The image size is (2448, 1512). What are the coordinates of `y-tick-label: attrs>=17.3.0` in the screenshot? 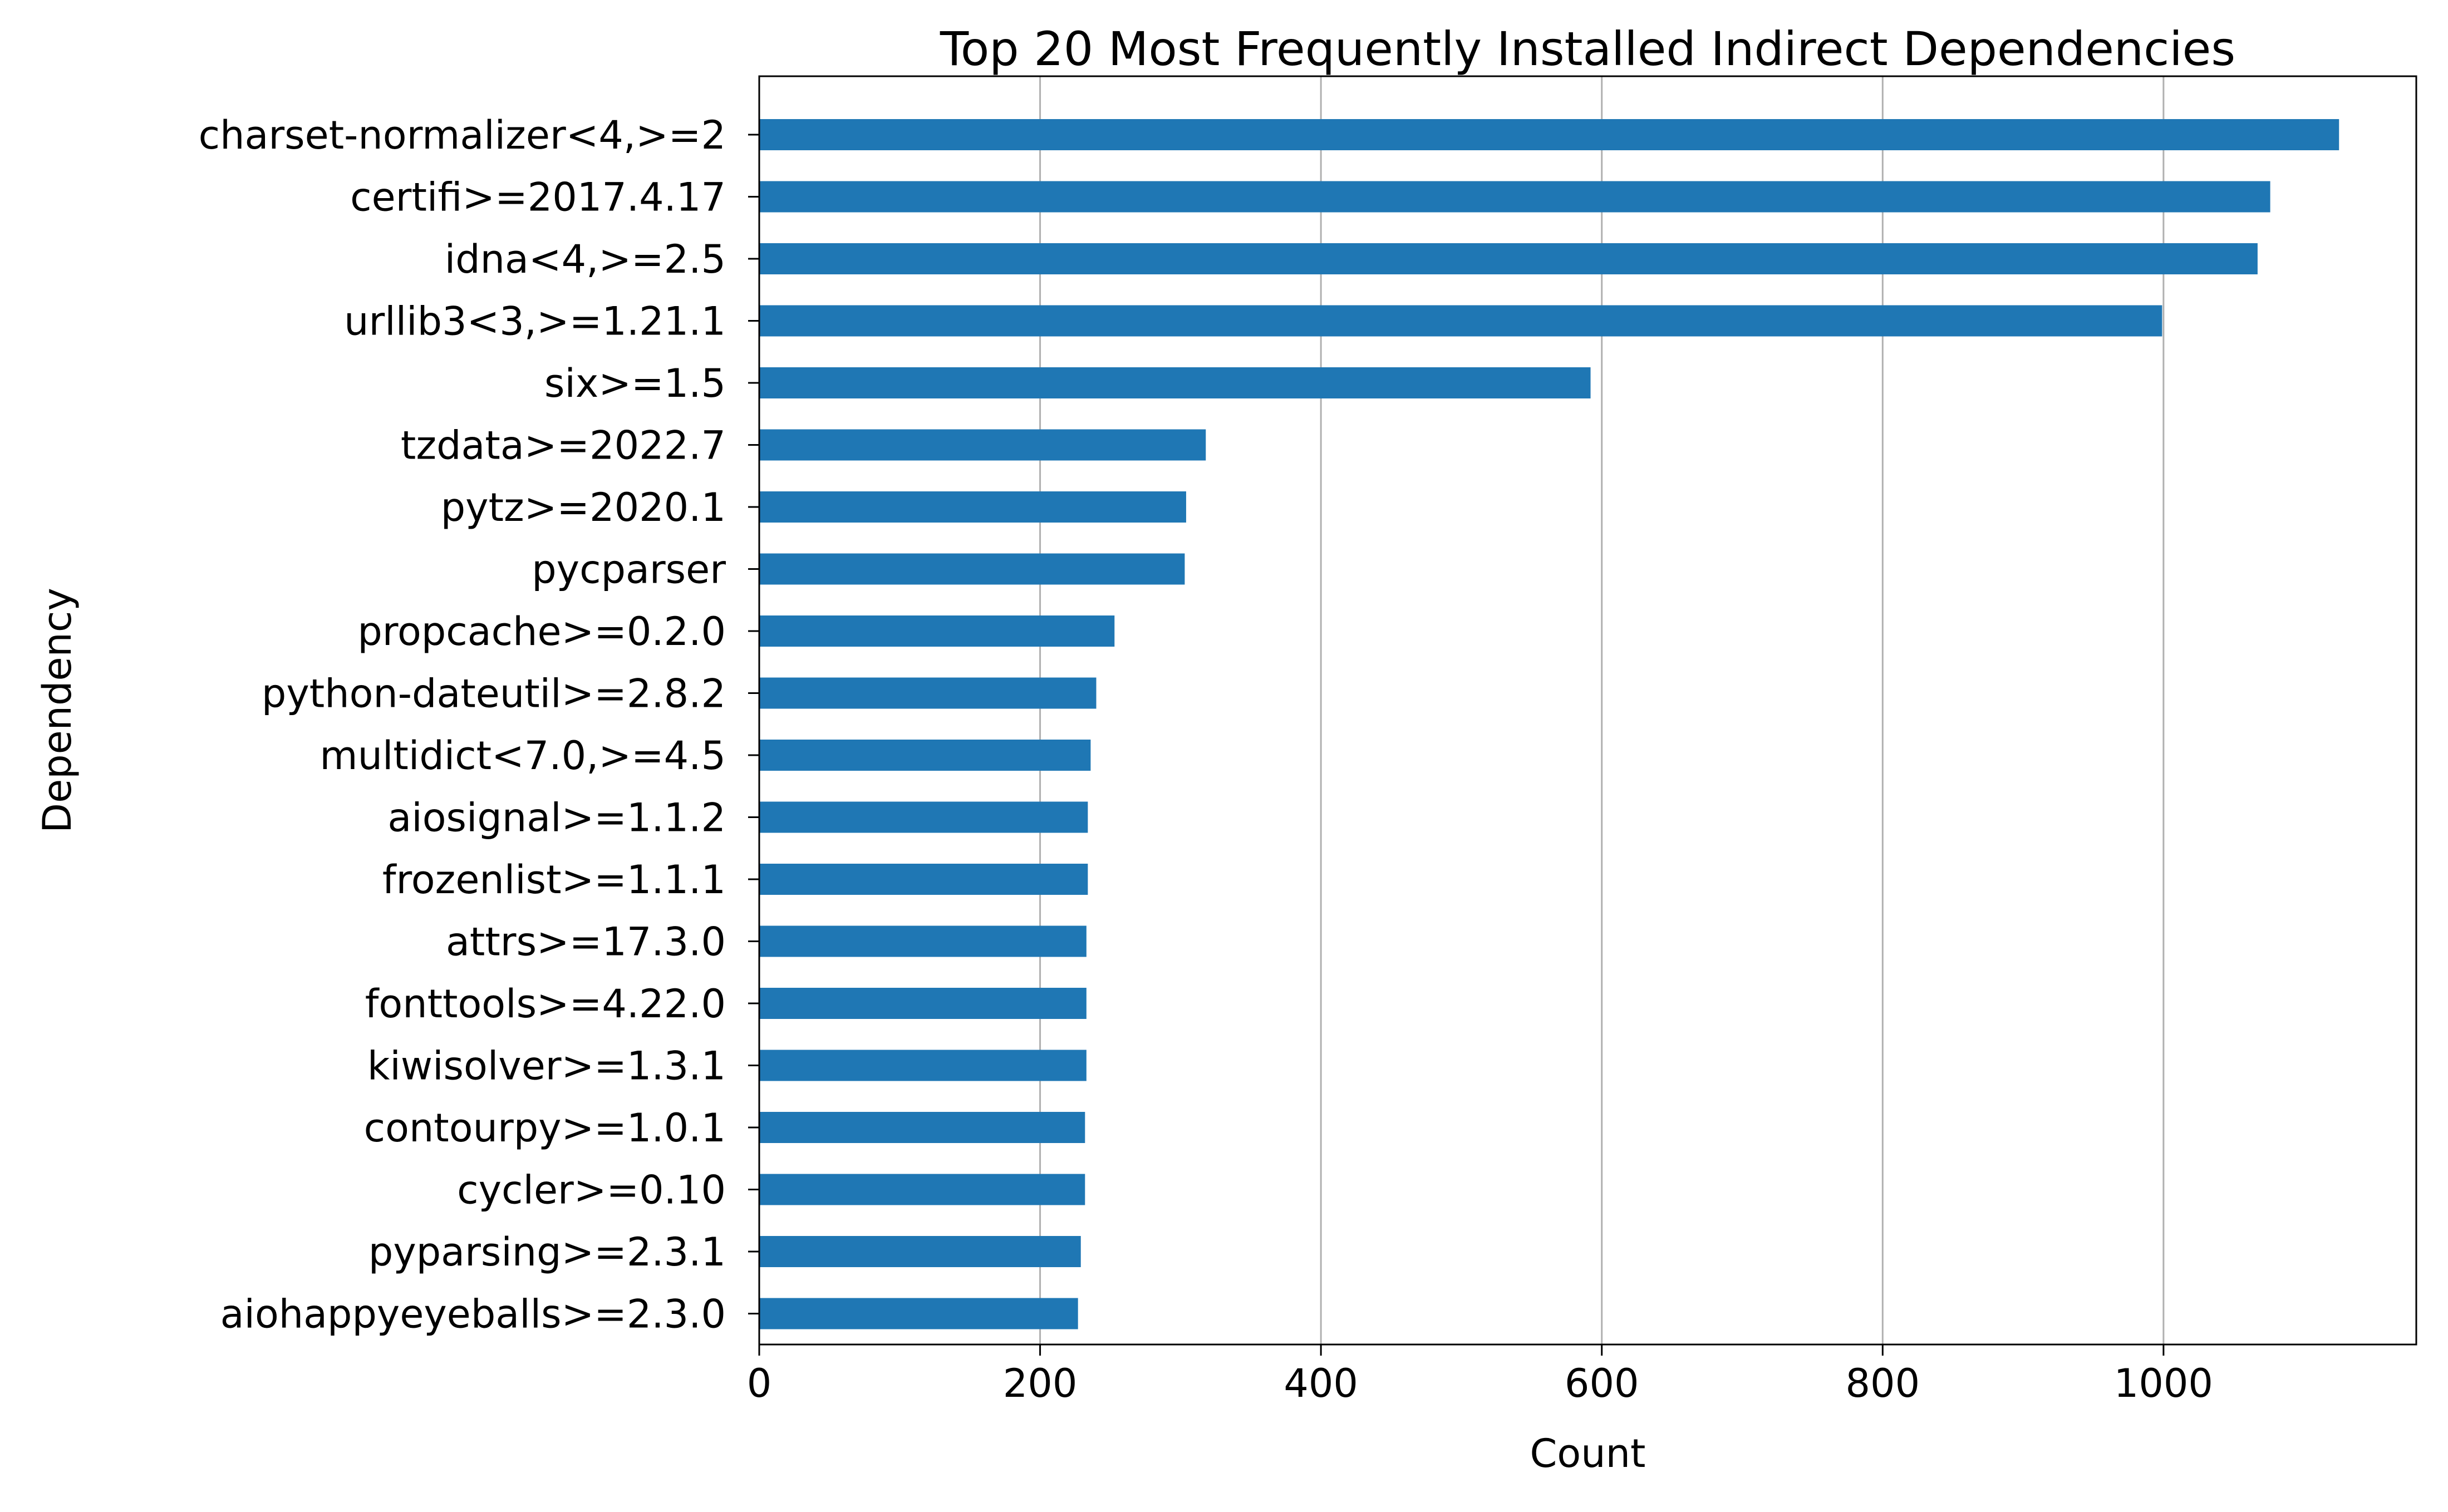 It's located at (586, 942).